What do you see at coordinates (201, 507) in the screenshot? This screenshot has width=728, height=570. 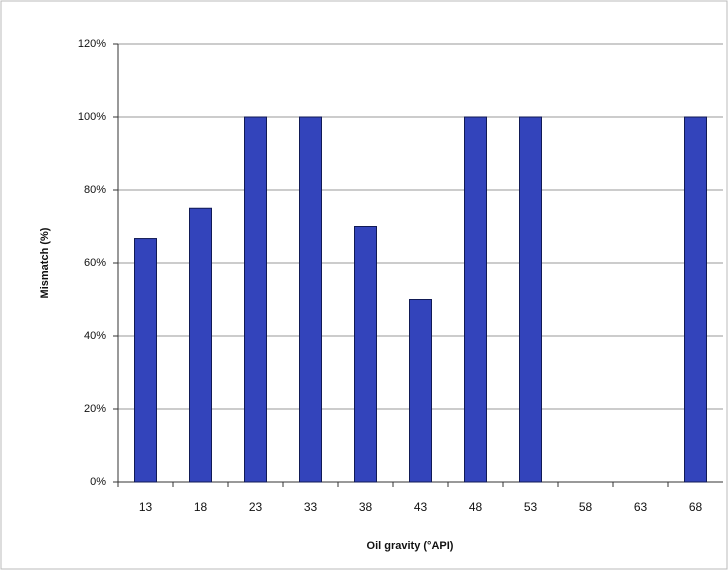 I see `x-tick-label: 18` at bounding box center [201, 507].